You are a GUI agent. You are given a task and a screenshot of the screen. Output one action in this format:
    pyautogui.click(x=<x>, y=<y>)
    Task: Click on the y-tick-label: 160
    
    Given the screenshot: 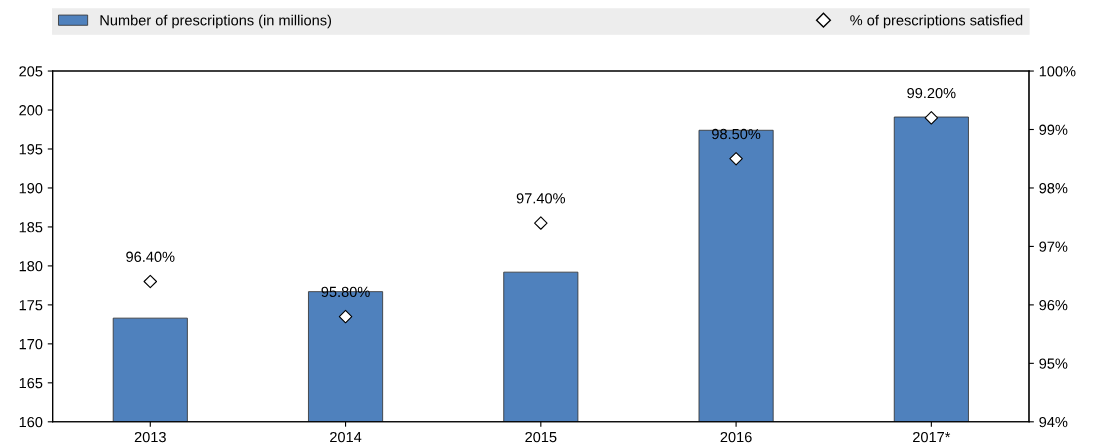 What is the action you would take?
    pyautogui.click(x=31, y=422)
    